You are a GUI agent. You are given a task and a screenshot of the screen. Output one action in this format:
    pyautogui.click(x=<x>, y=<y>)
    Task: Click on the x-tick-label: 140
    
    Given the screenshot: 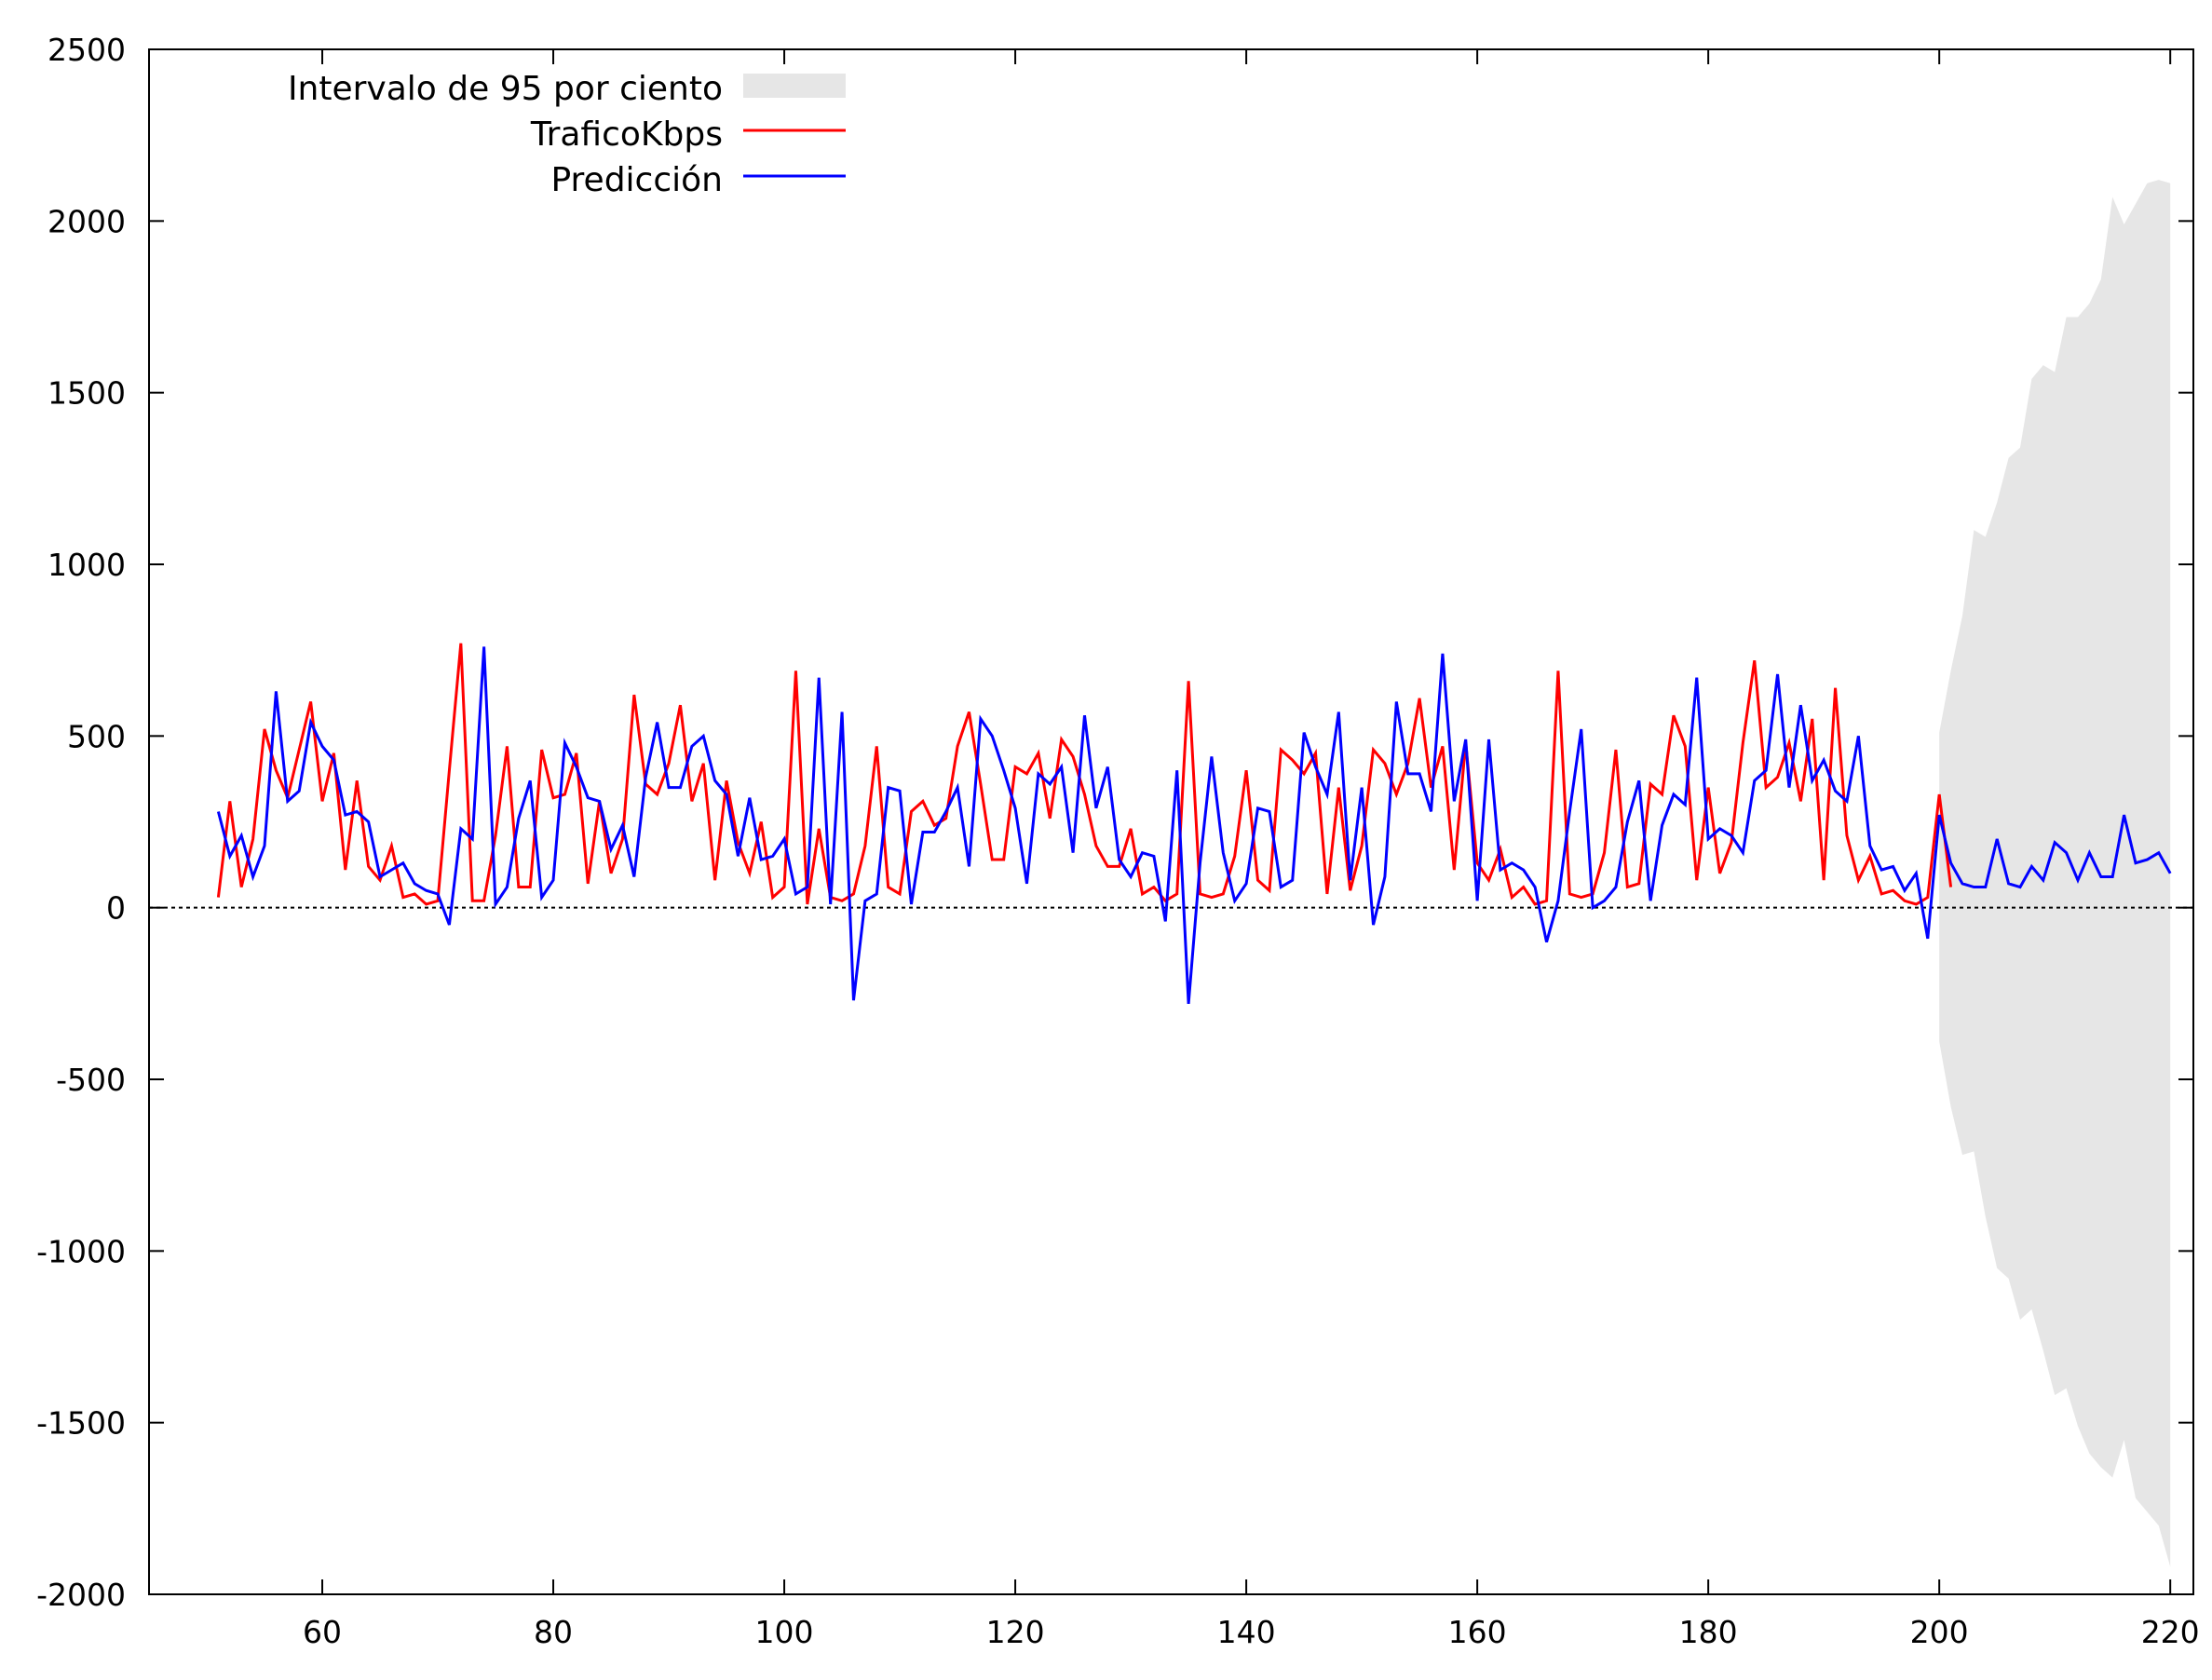 What is the action you would take?
    pyautogui.click(x=1246, y=1632)
    